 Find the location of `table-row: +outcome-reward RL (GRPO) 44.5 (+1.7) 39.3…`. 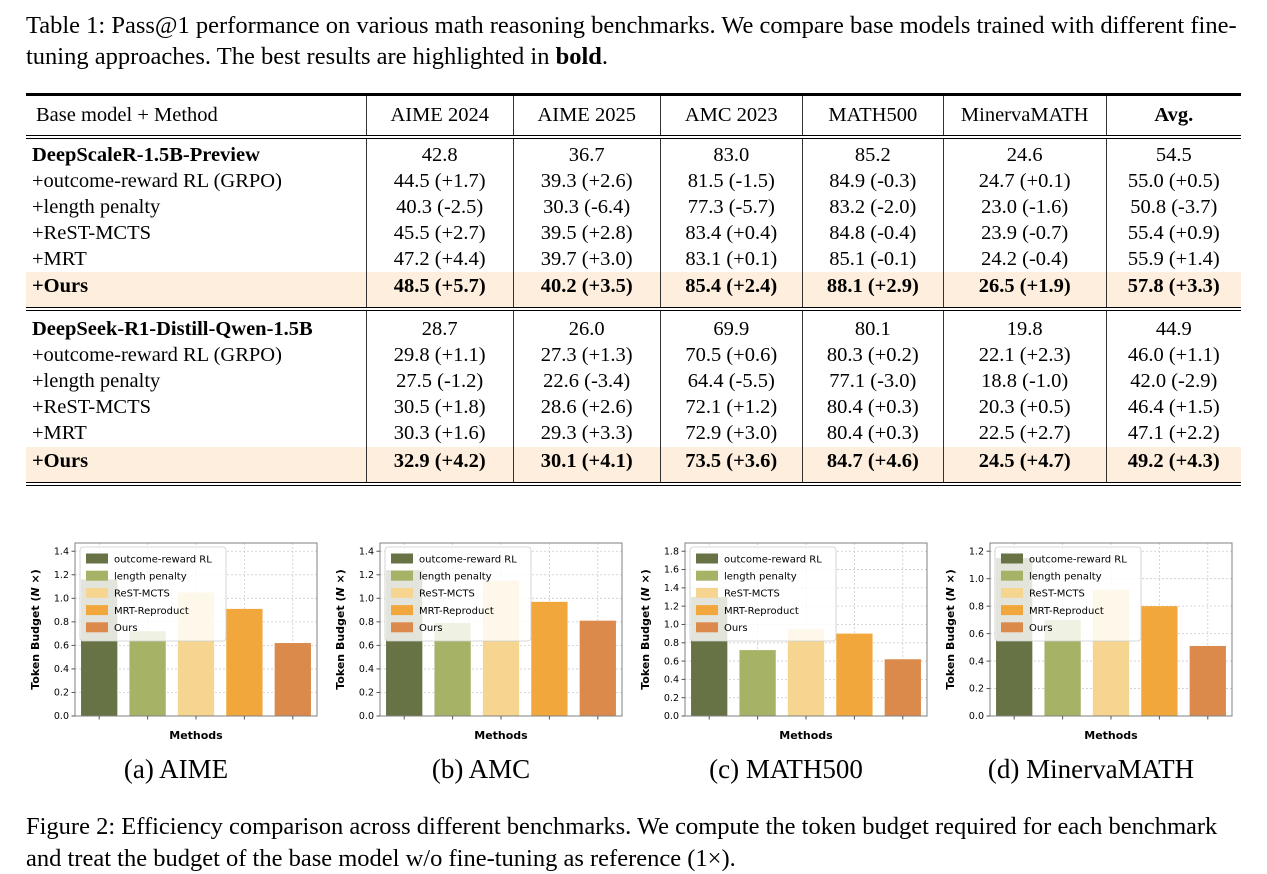

table-row: +outcome-reward RL (GRPO) 44.5 (+1.7) 39.3… is located at coordinates (633, 181).